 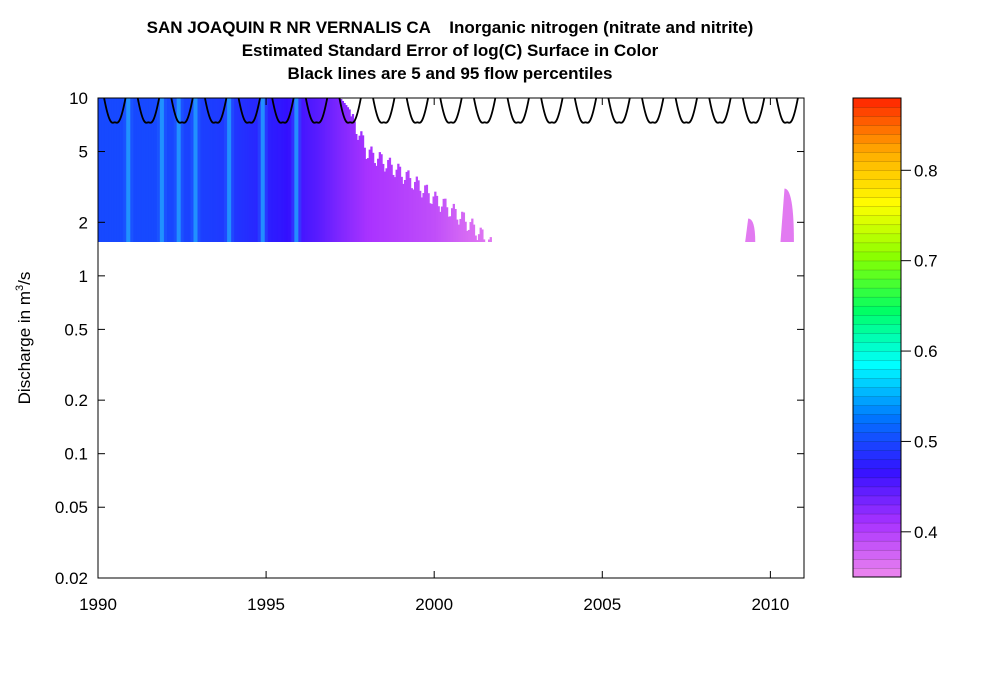 What do you see at coordinates (71, 578) in the screenshot?
I see `y-tick-label: 0.02` at bounding box center [71, 578].